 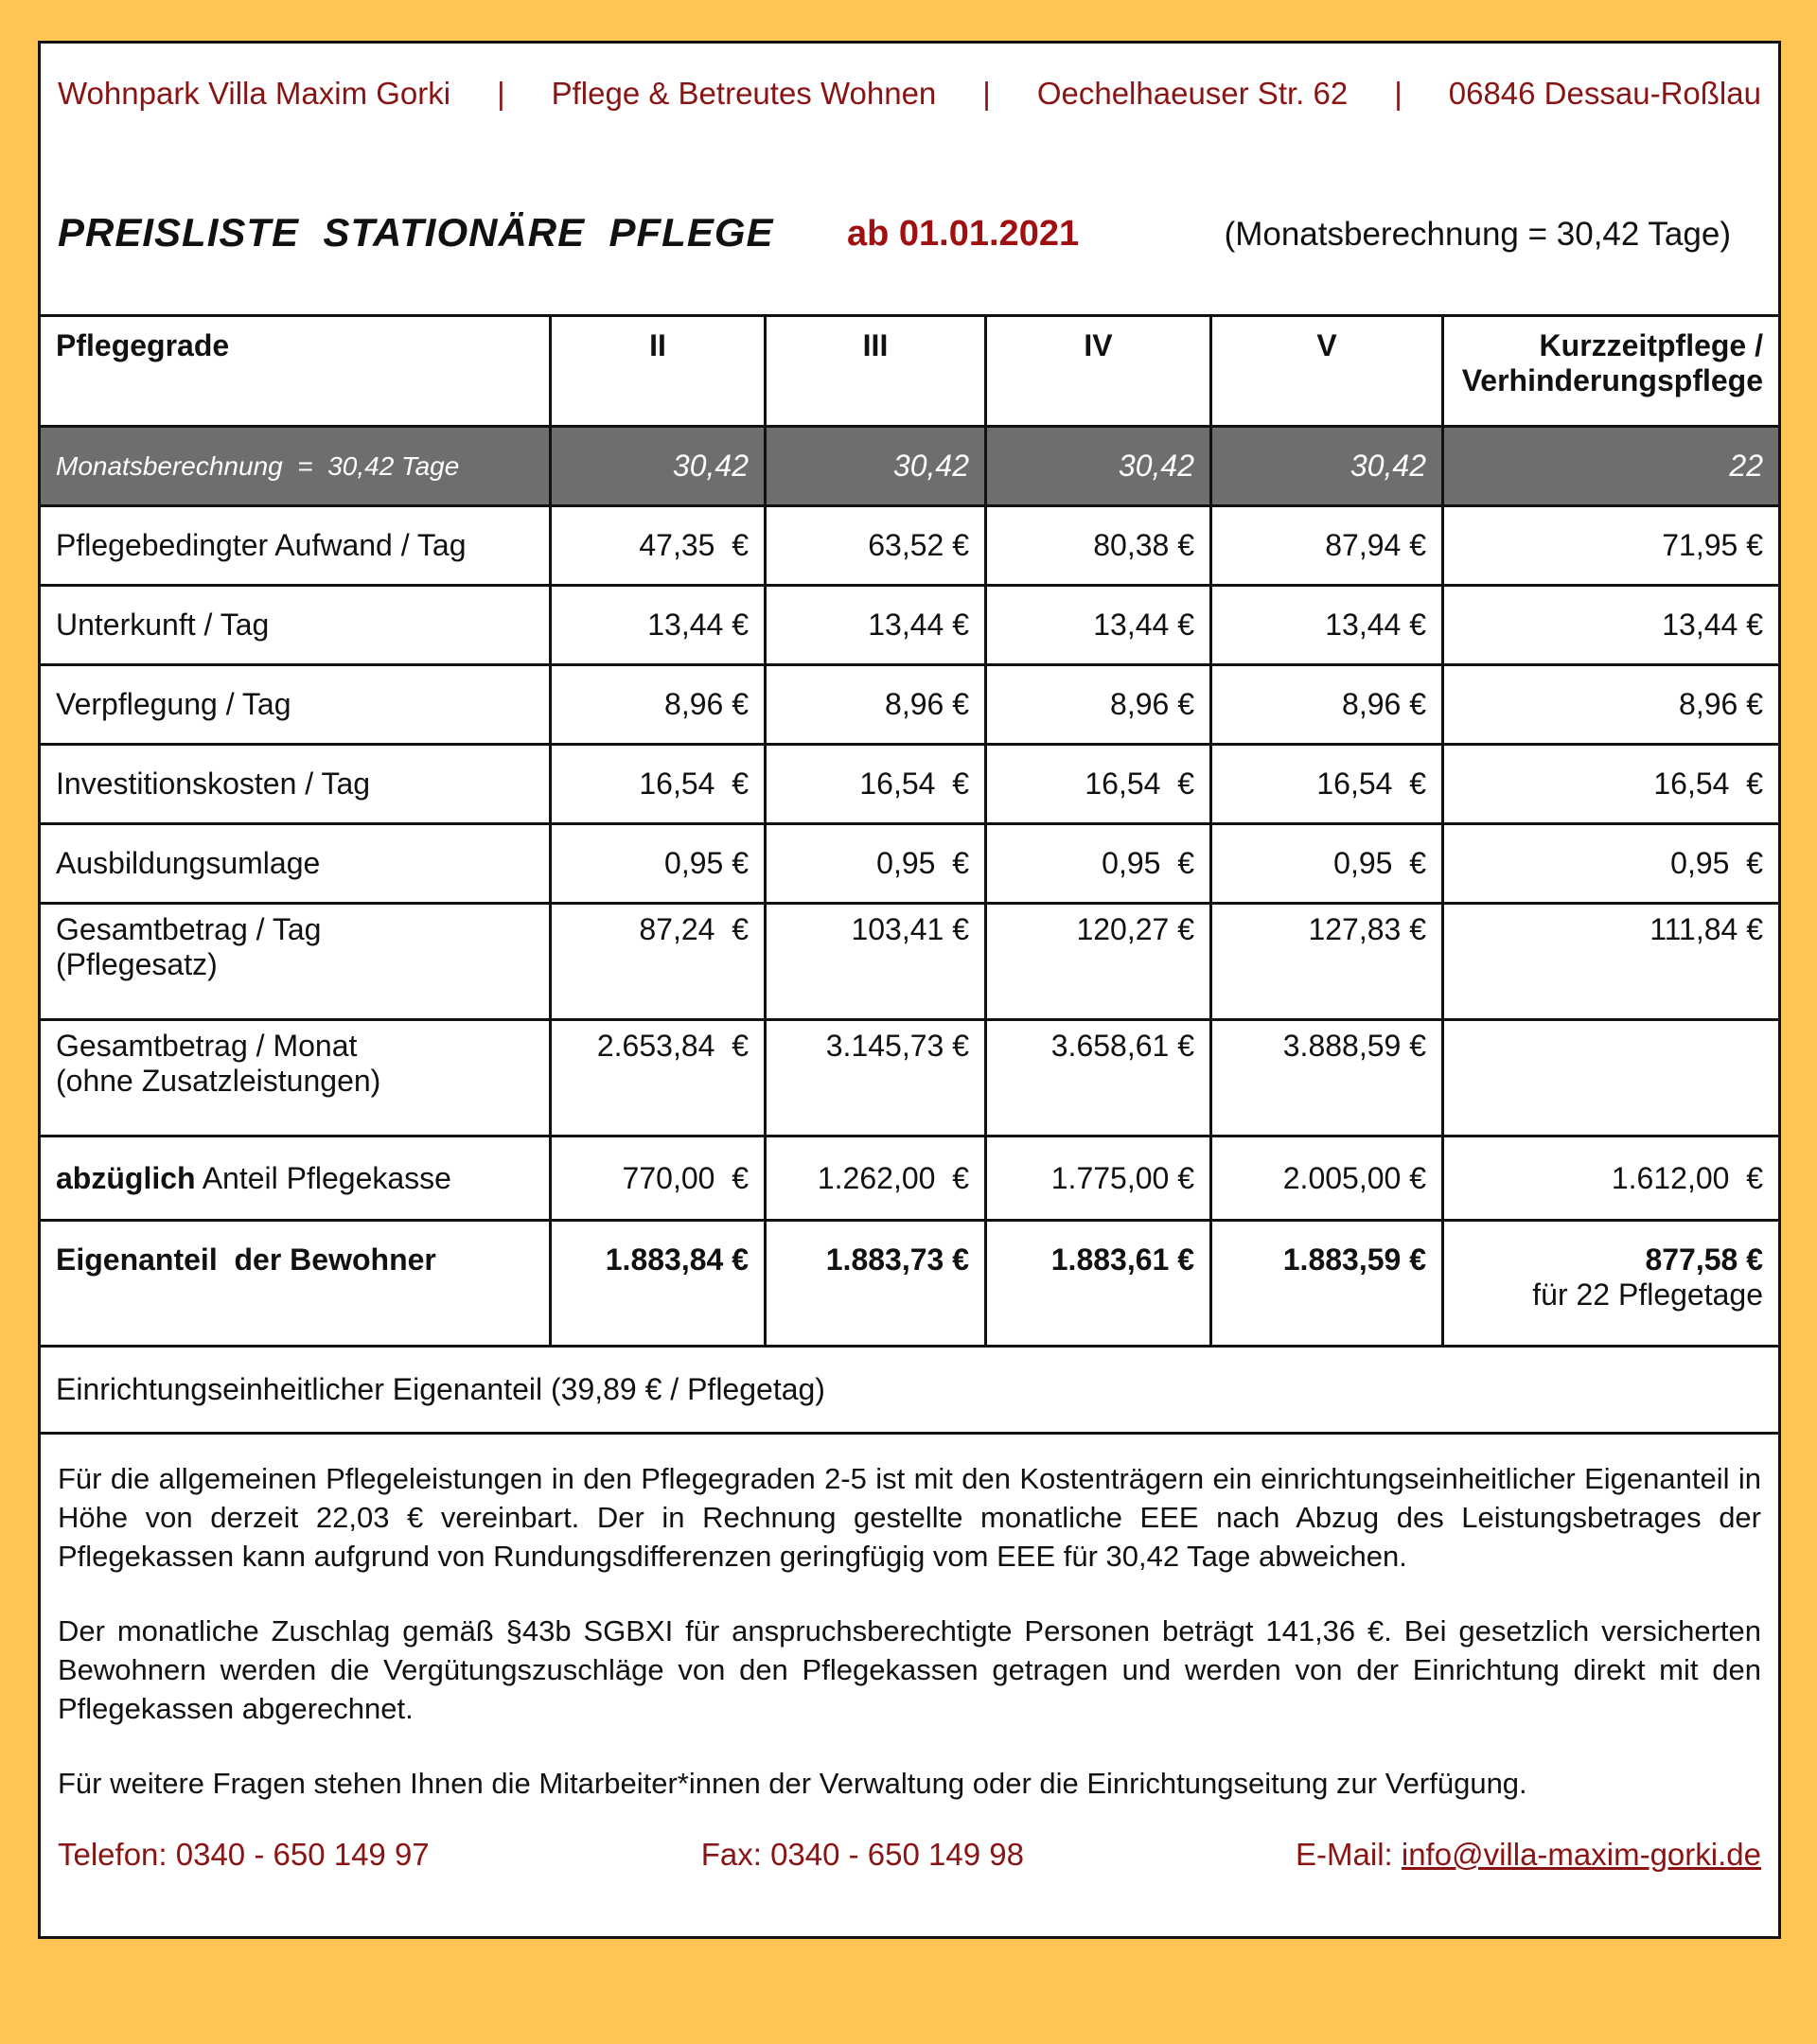 I want to click on row-label: Unterkunft / Tag, so click(x=295, y=625).